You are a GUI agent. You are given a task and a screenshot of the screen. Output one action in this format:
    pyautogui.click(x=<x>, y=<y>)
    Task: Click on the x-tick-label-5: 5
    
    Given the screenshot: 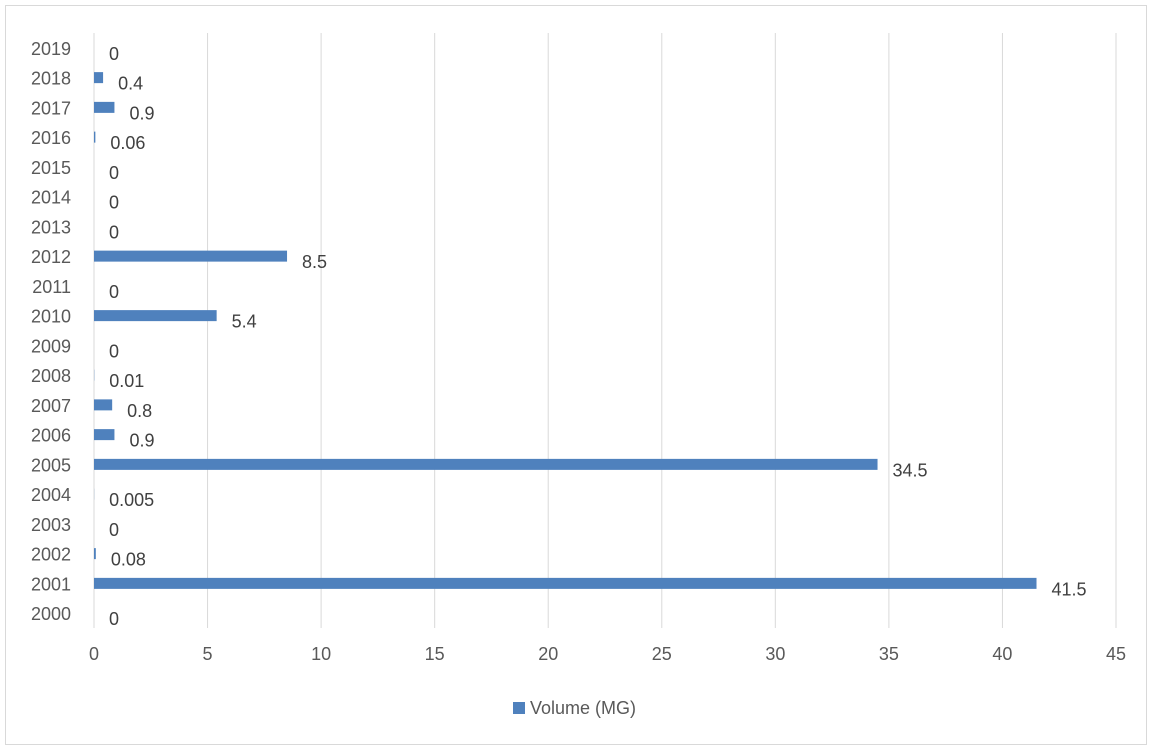 What is the action you would take?
    pyautogui.click(x=208, y=654)
    